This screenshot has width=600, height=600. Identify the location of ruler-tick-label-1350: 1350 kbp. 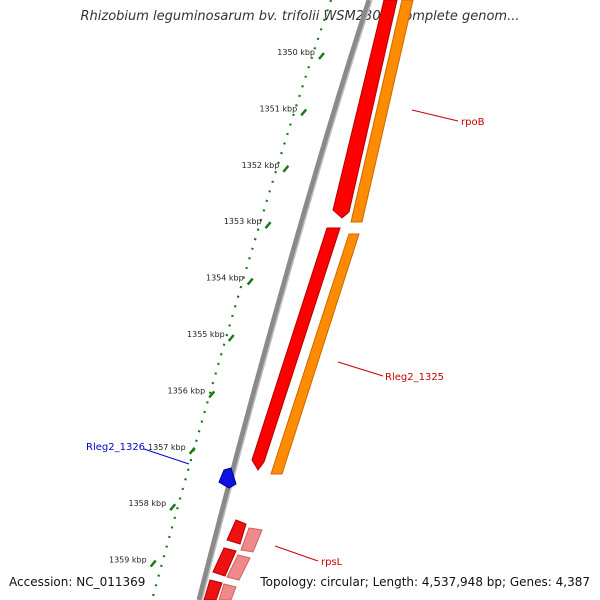
(296, 52).